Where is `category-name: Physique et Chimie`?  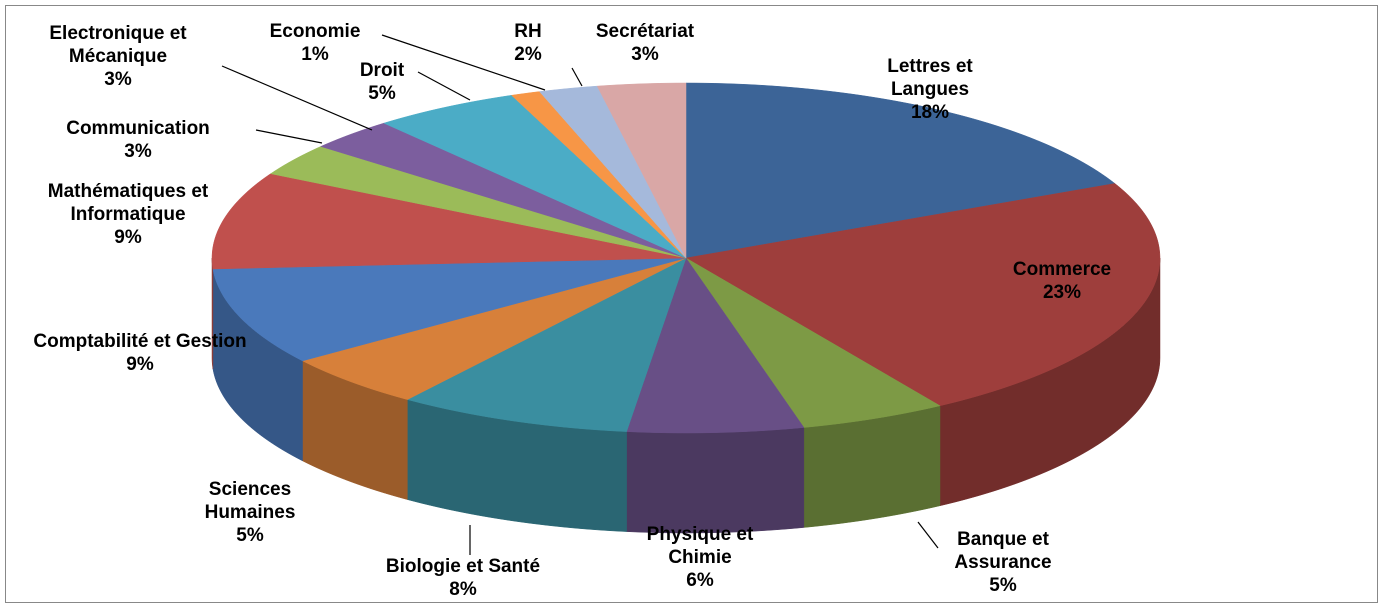
category-name: Physique et Chimie is located at coordinates (700, 546).